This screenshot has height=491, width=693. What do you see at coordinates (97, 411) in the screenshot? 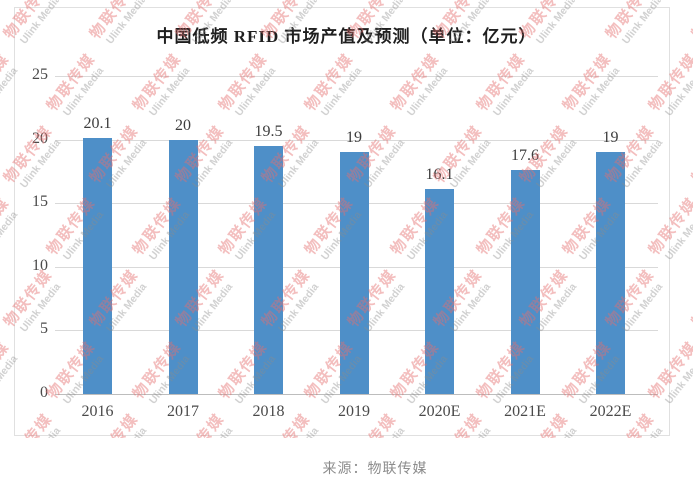
I see `x-tick-label: 2016` at bounding box center [97, 411].